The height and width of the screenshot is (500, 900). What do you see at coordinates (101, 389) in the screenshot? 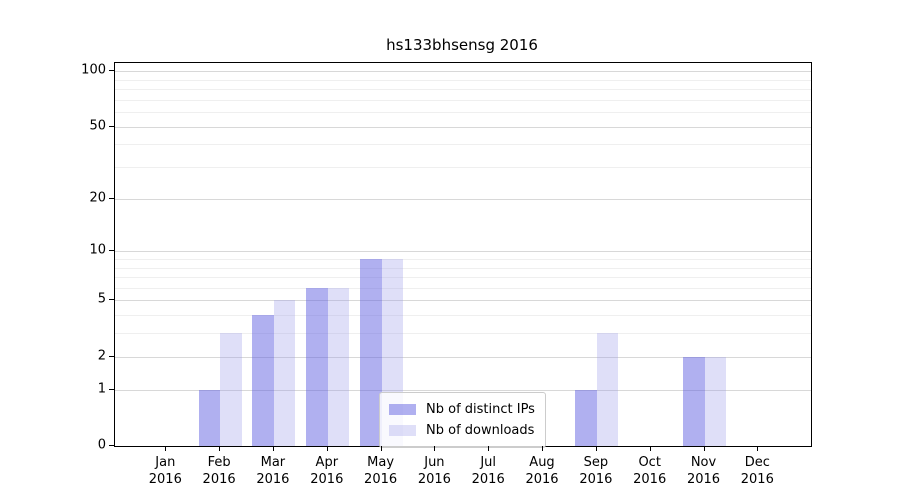
I see `y-tick-label: 1` at bounding box center [101, 389].